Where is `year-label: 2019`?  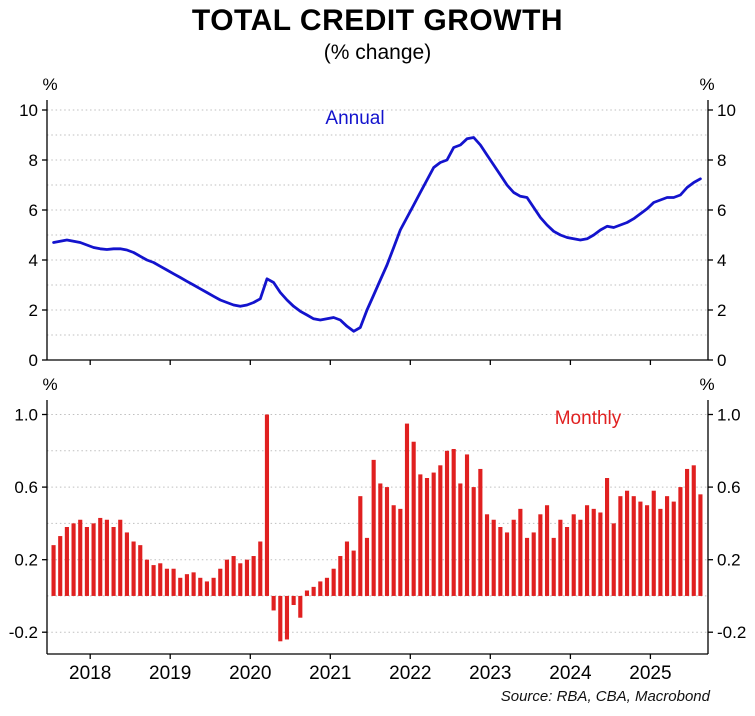 year-label: 2019 is located at coordinates (170, 673).